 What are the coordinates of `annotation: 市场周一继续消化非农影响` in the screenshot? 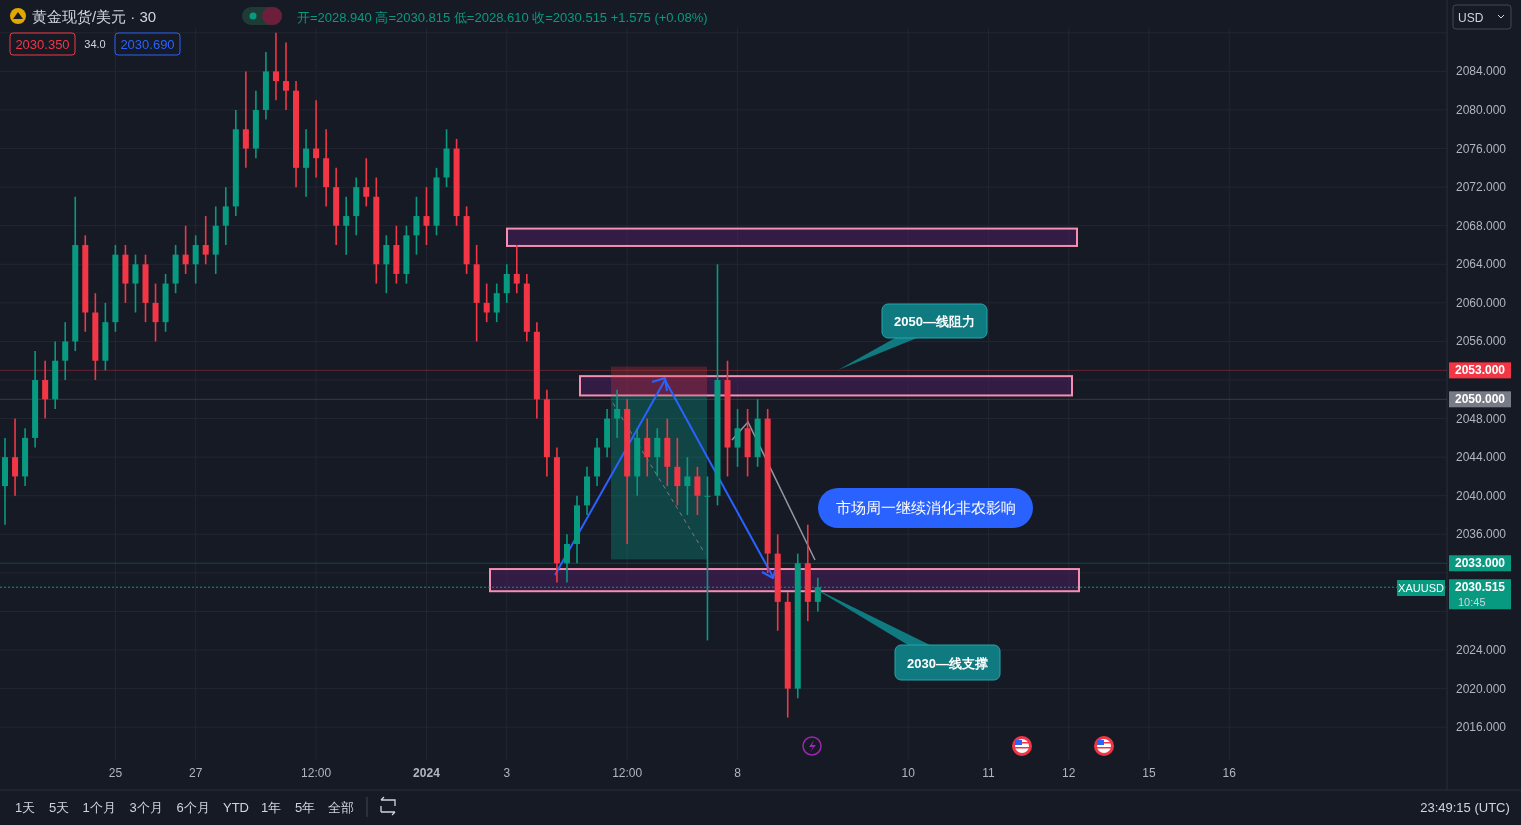 It's located at (925, 507).